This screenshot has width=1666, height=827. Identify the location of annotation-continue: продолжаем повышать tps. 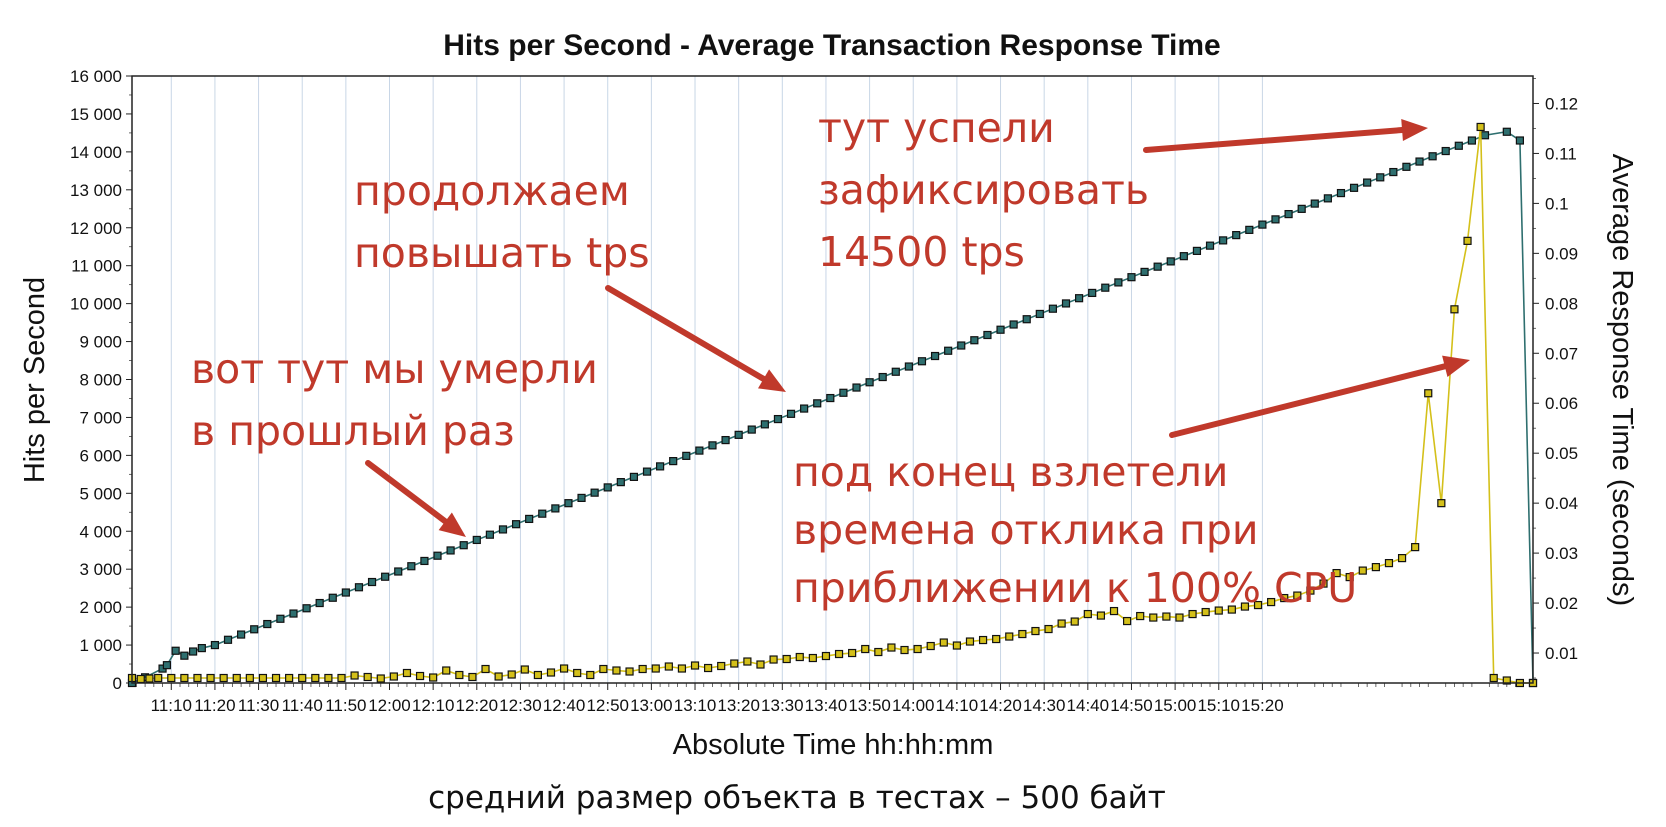
(502, 222).